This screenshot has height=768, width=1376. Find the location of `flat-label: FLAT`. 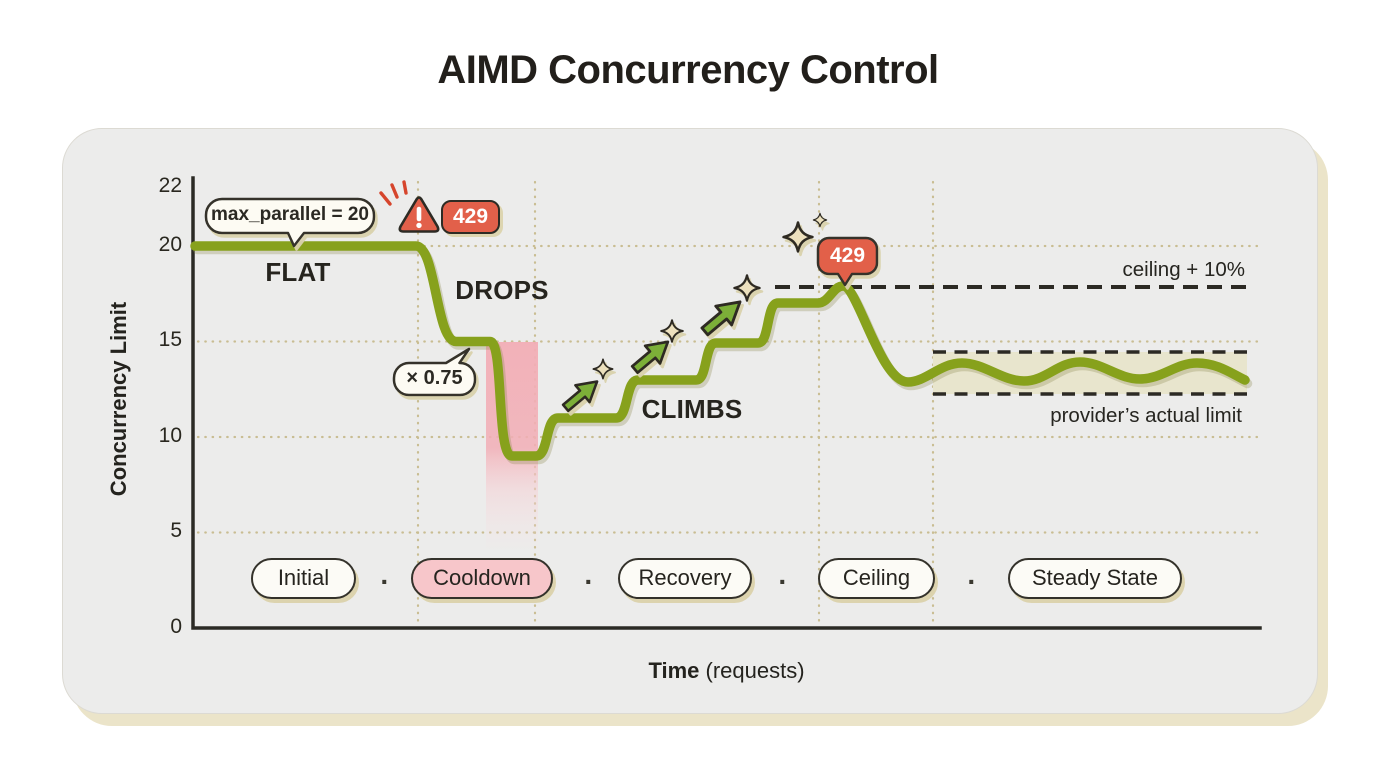

flat-label: FLAT is located at coordinates (298, 272).